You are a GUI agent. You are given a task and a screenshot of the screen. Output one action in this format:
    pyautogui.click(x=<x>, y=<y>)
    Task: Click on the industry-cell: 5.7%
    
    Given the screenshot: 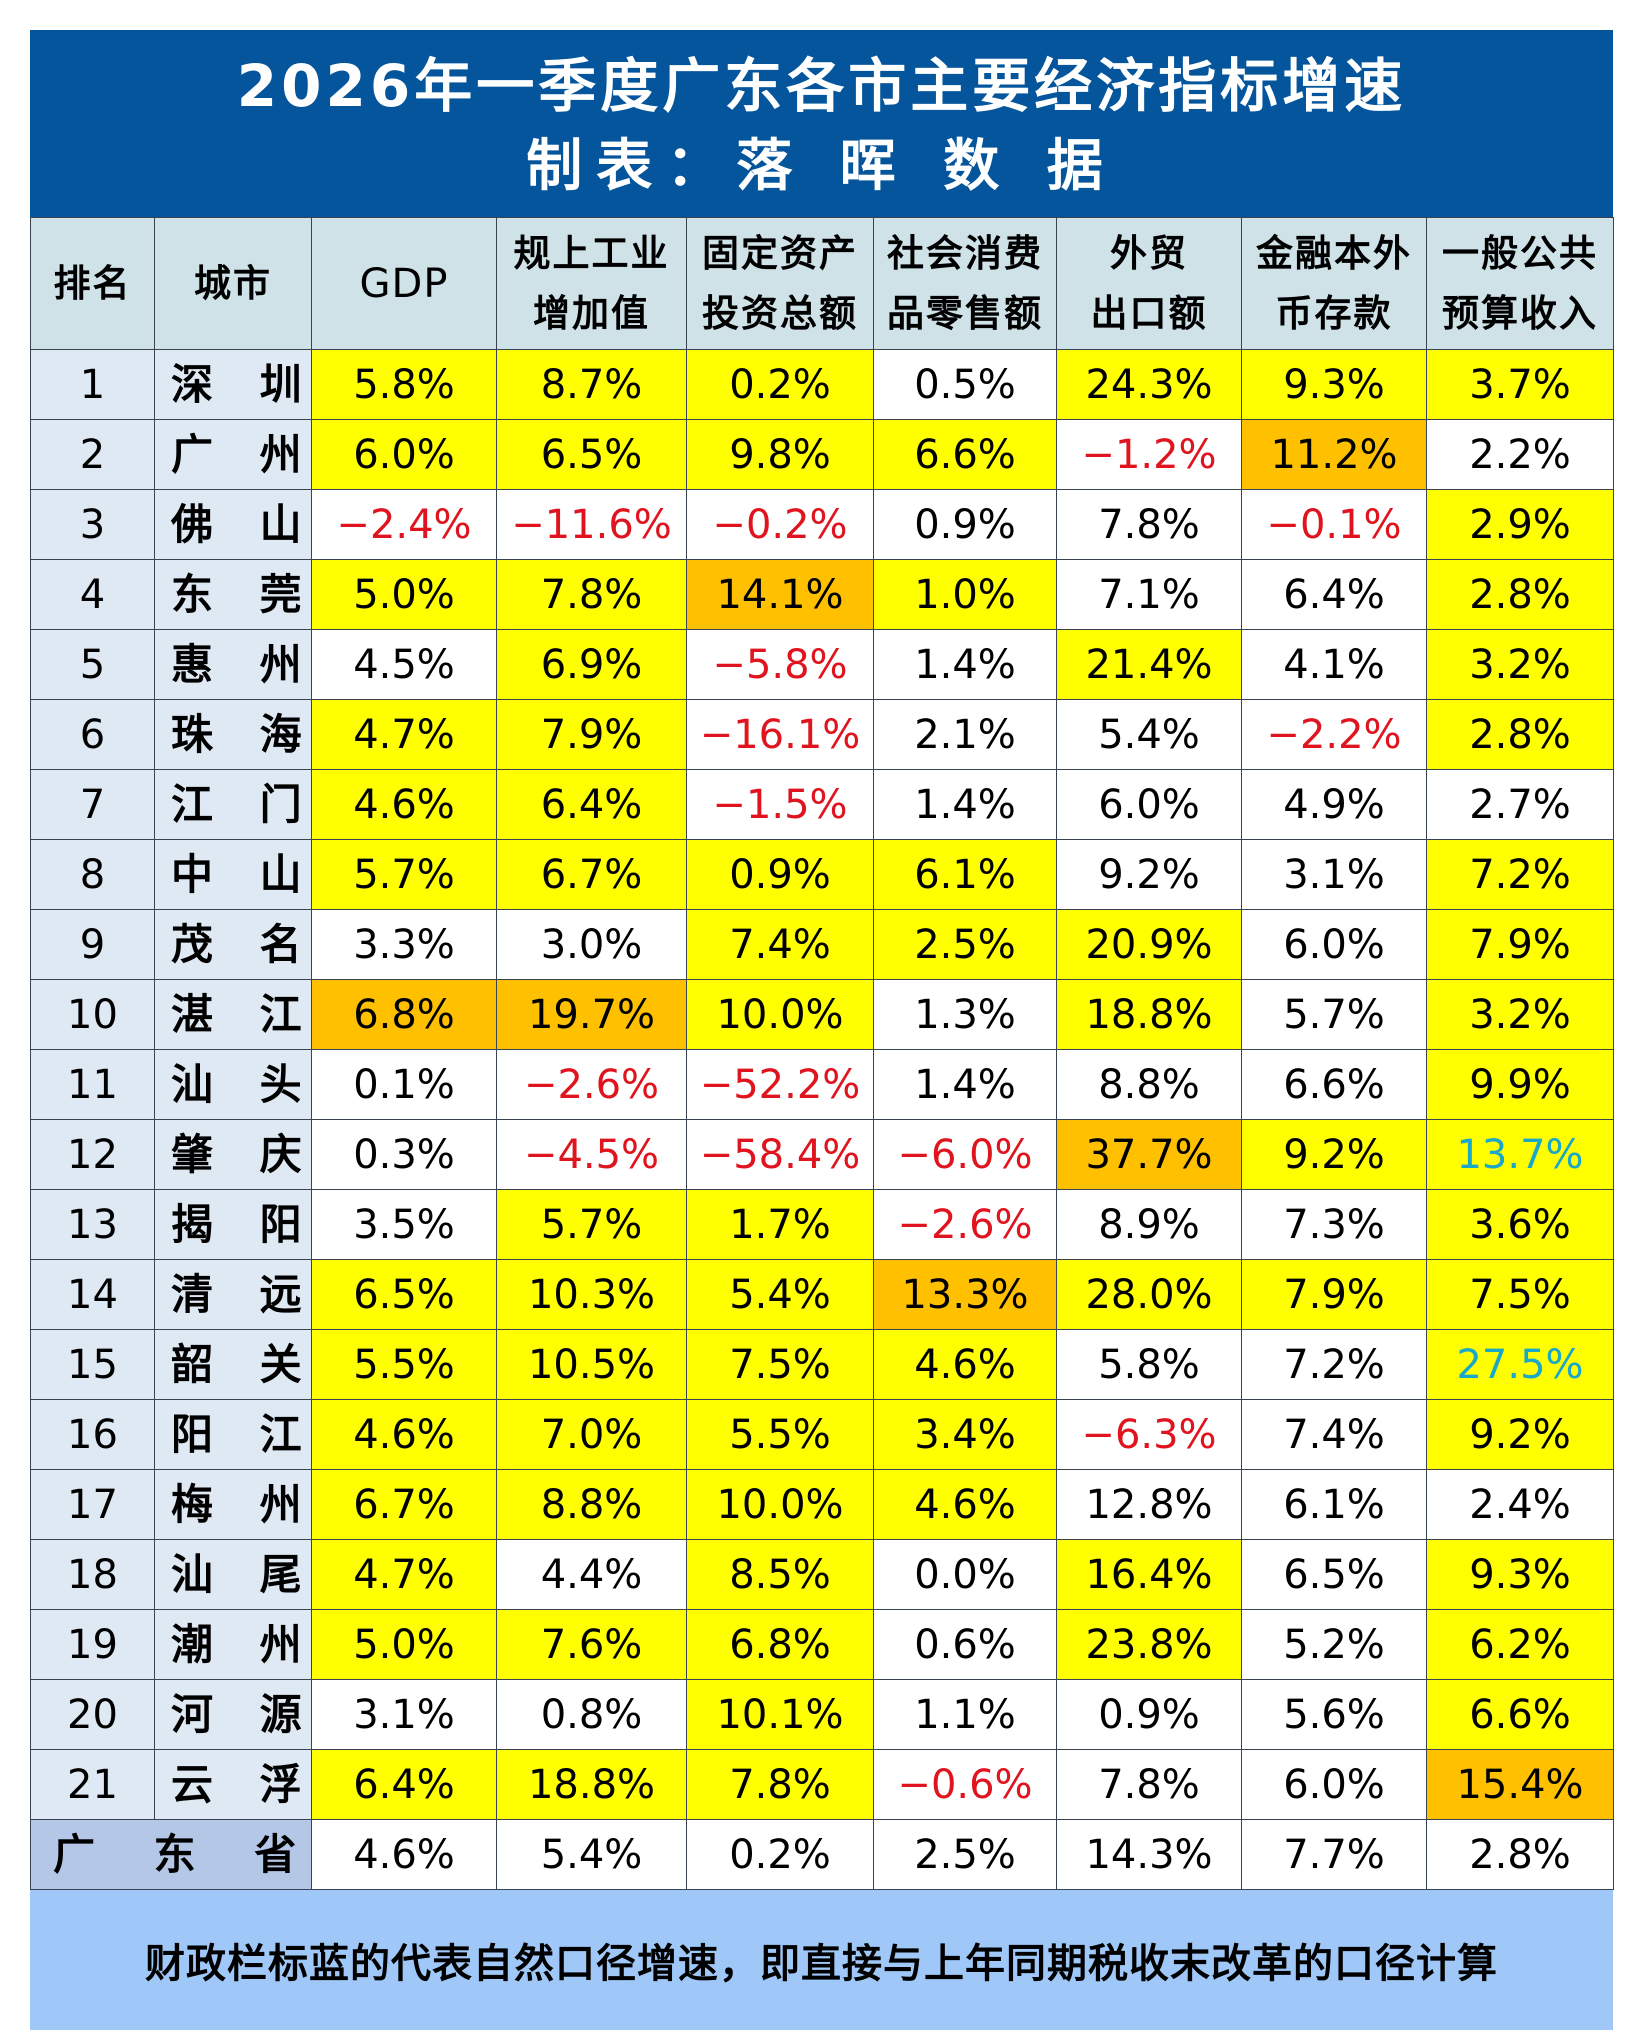 What is the action you would take?
    pyautogui.click(x=591, y=1224)
    